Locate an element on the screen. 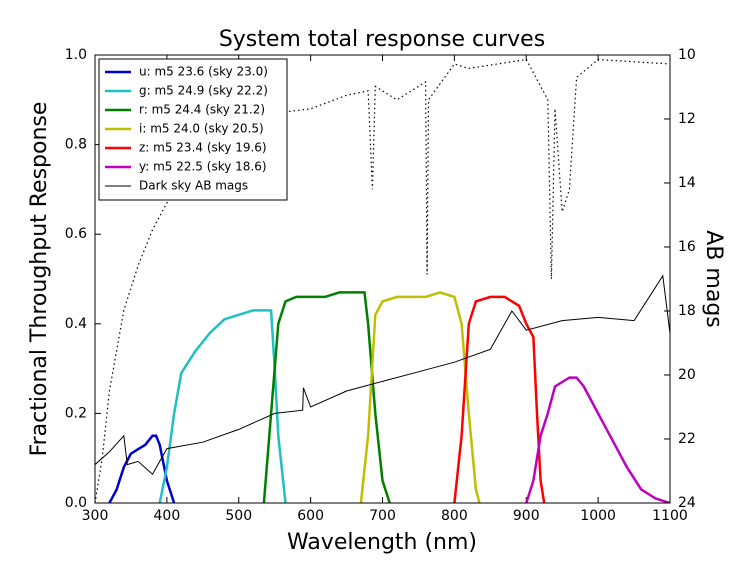 The width and height of the screenshot is (747, 561). y2-tick-label: 16 is located at coordinates (687, 247).